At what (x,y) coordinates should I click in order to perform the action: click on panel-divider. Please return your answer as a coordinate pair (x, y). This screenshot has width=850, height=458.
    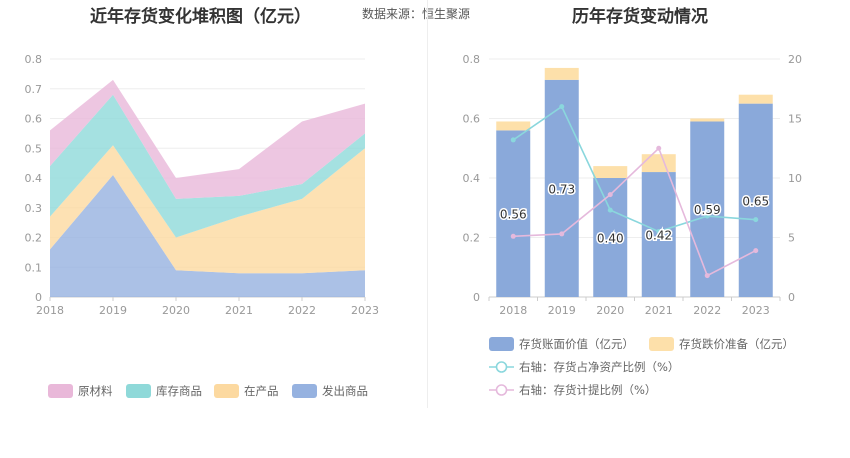
    Looking at the image, I should click on (427, 204).